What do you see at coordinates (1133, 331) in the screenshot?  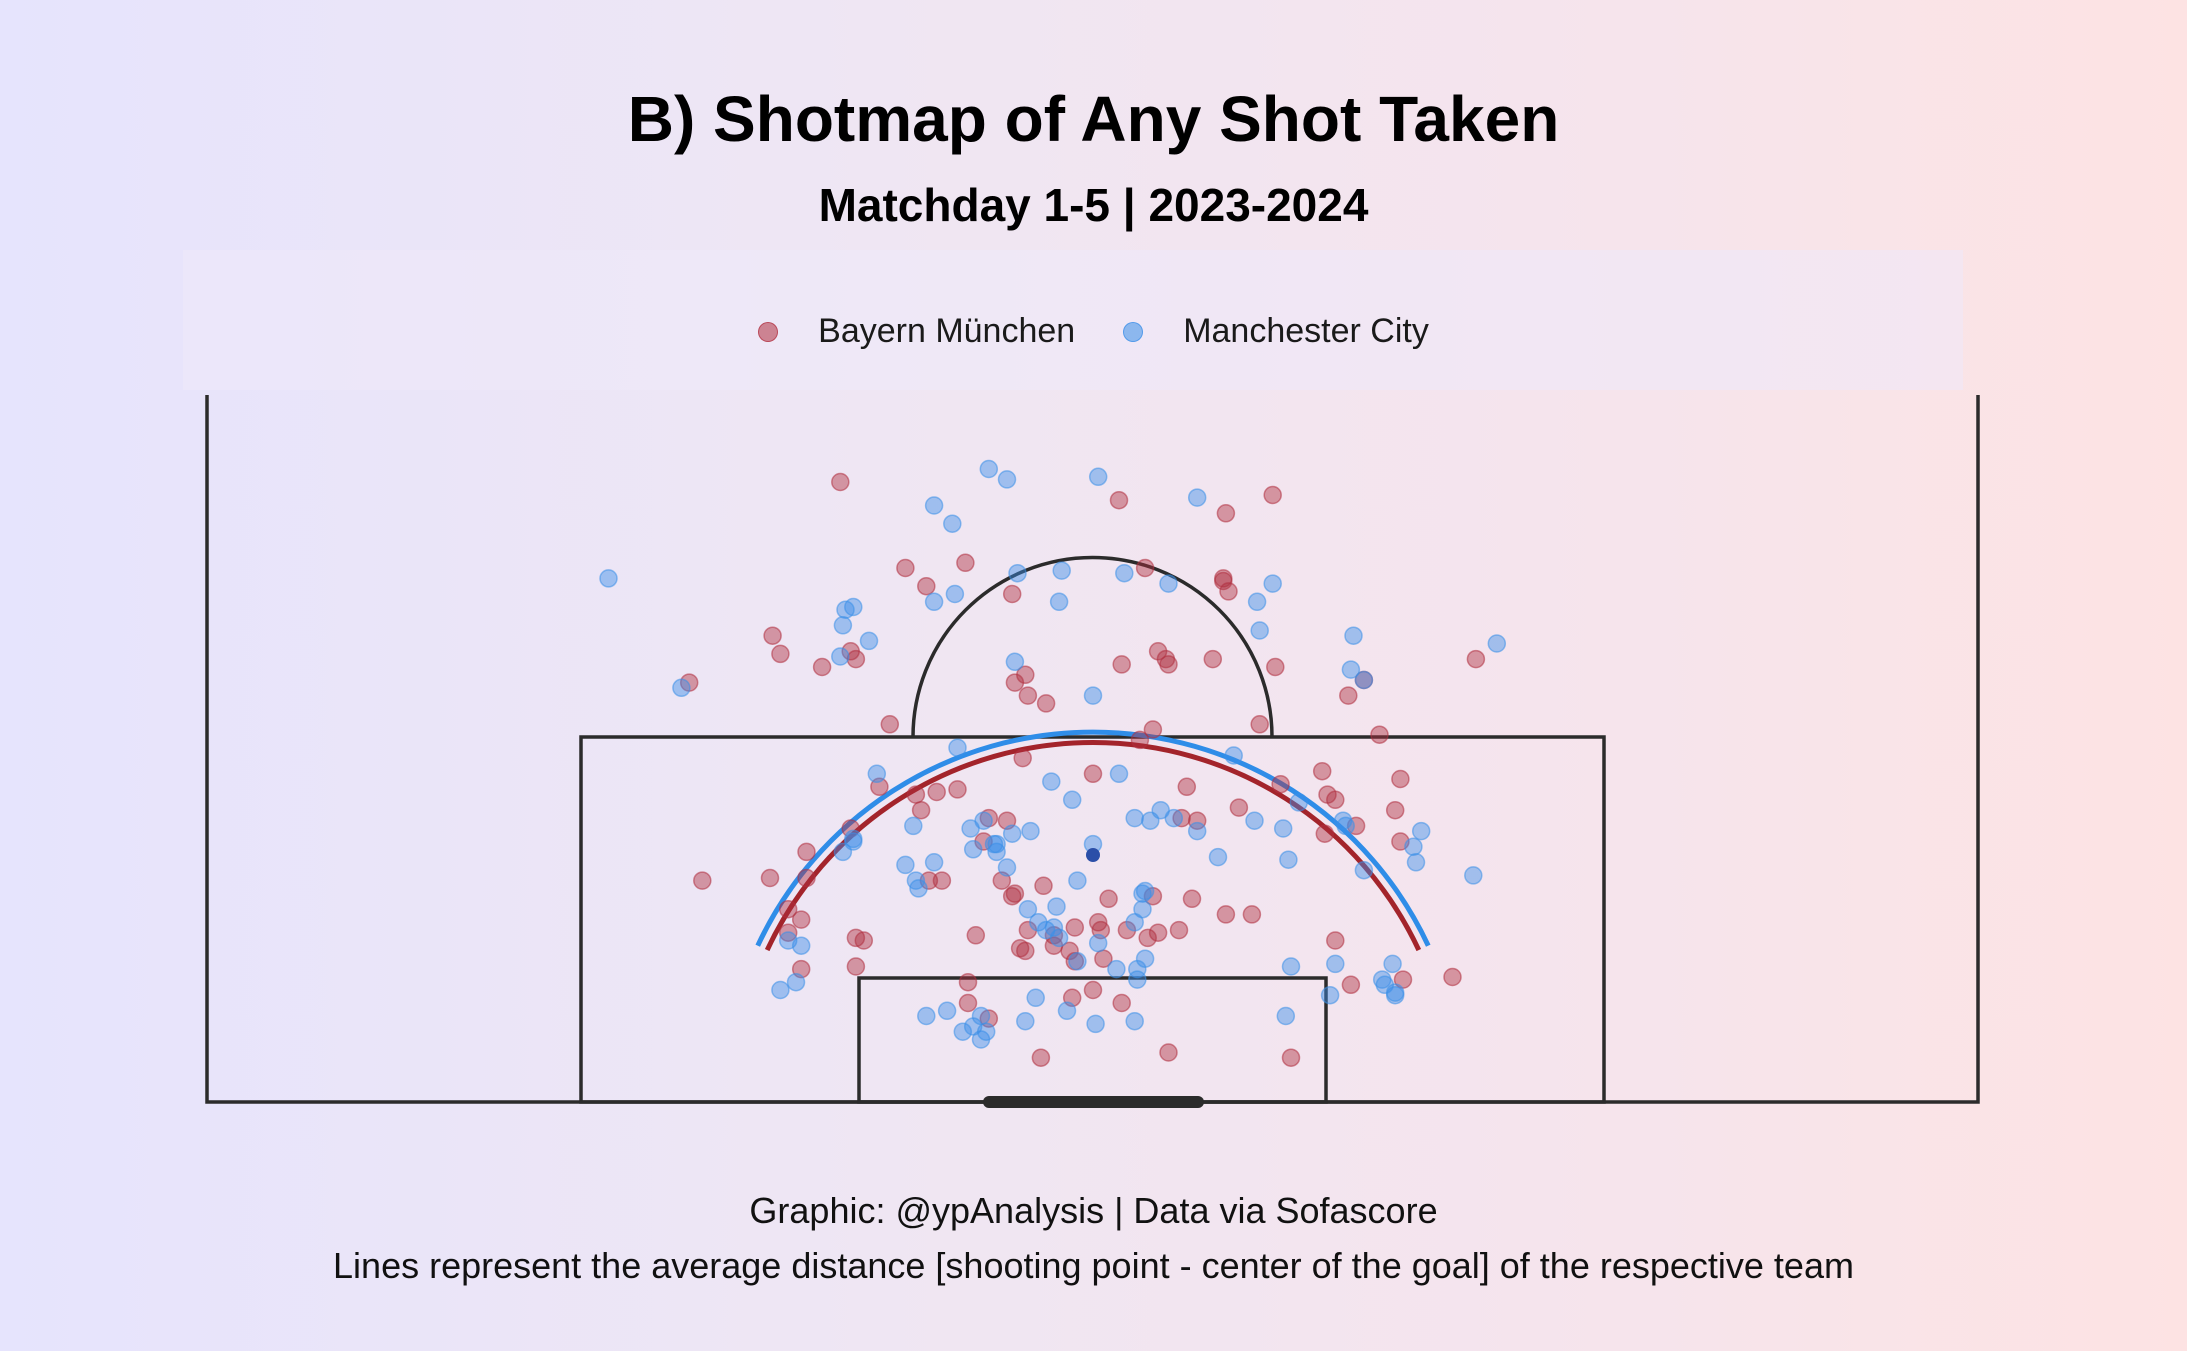 I see `legend-marker-city` at bounding box center [1133, 331].